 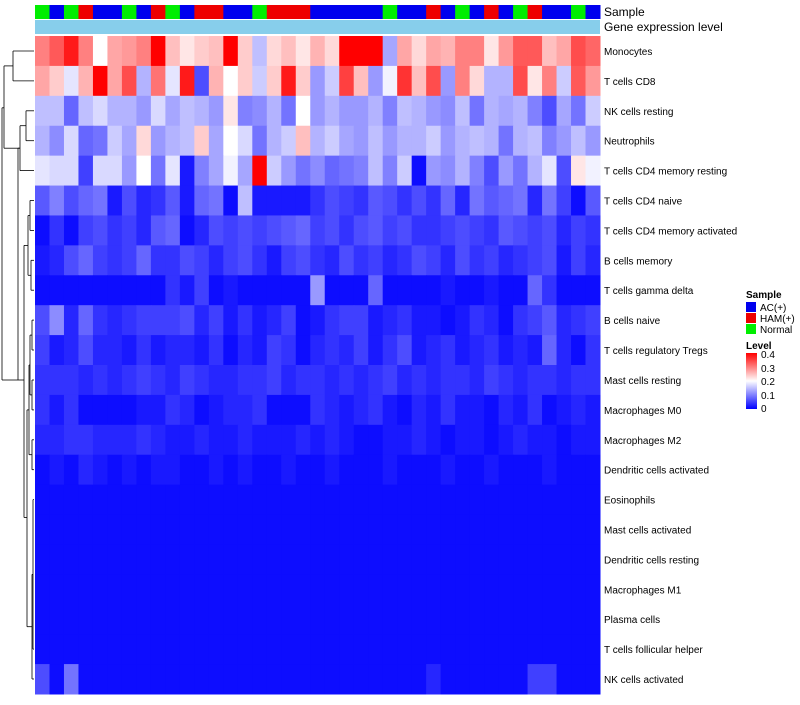 What do you see at coordinates (630, 82) in the screenshot?
I see `row-label: T cells CD8` at bounding box center [630, 82].